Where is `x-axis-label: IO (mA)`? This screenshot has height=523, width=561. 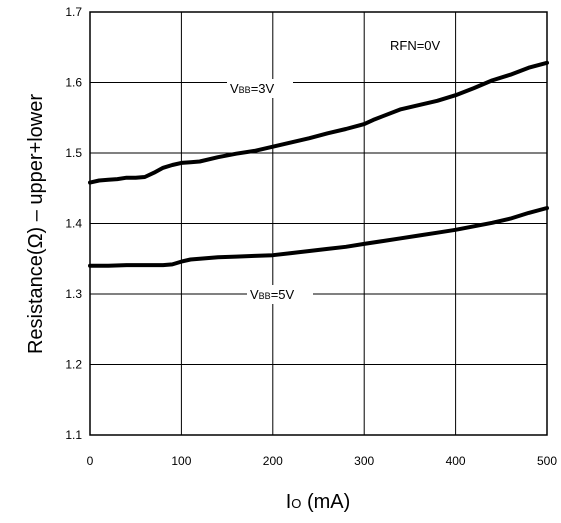
x-axis-label: IO (mA) is located at coordinates (318, 502).